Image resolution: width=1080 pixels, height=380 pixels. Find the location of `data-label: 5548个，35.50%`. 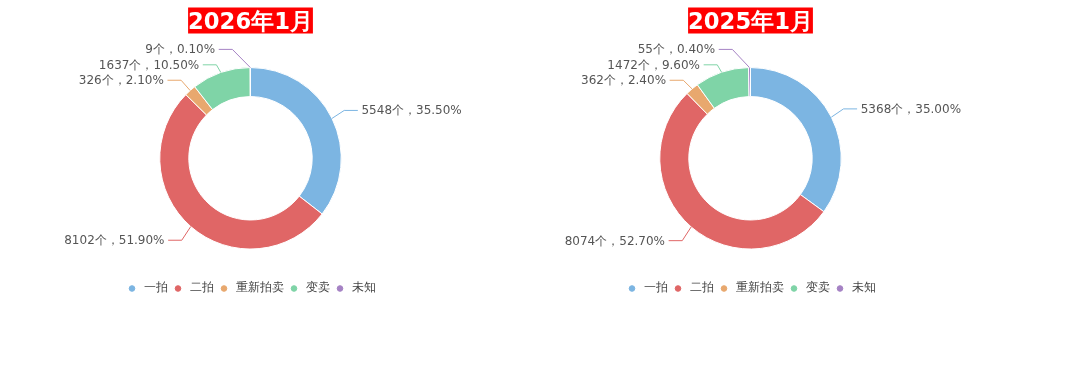

data-label: 5548个，35.50% is located at coordinates (411, 110).